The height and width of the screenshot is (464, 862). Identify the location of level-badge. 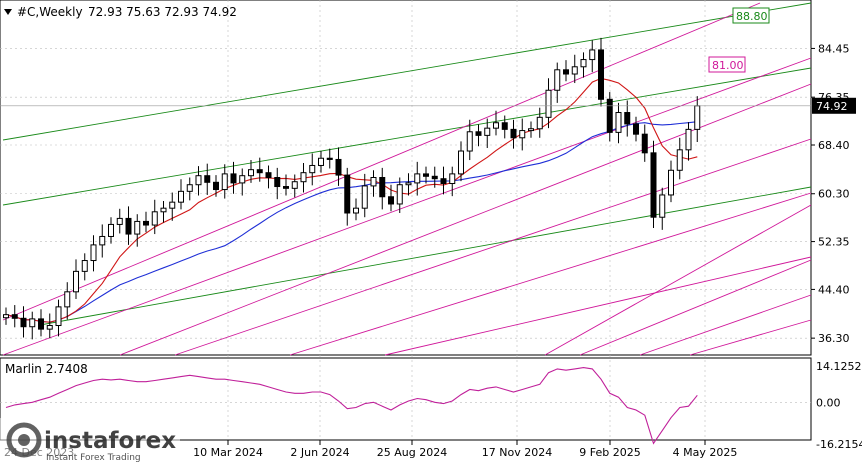
(751, 15).